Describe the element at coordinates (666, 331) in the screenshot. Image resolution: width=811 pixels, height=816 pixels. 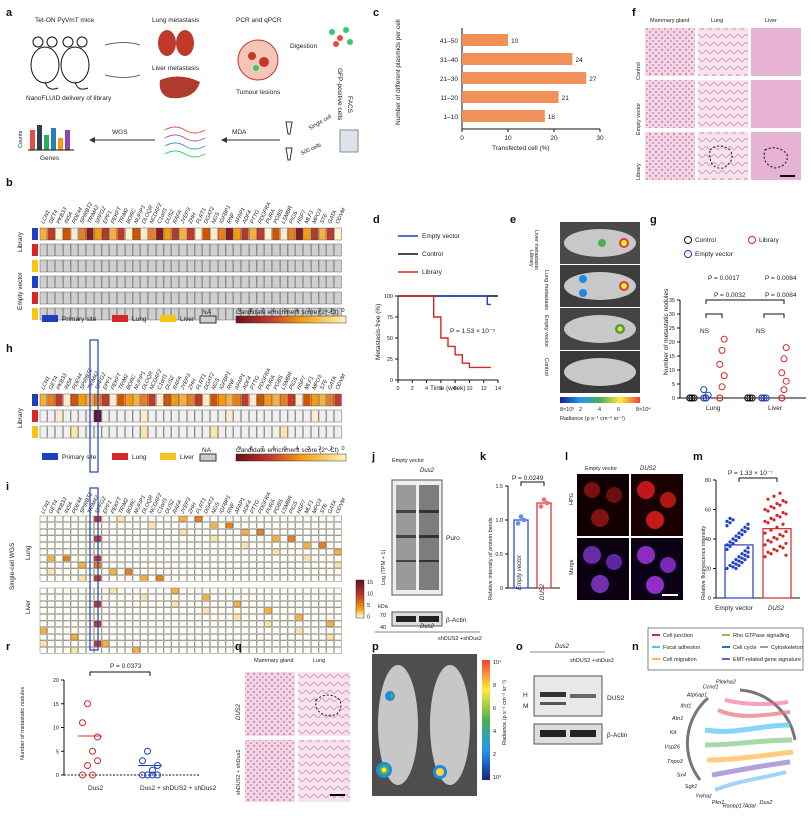
I see `g-ylabel: Number of metastatic nodules` at that location.